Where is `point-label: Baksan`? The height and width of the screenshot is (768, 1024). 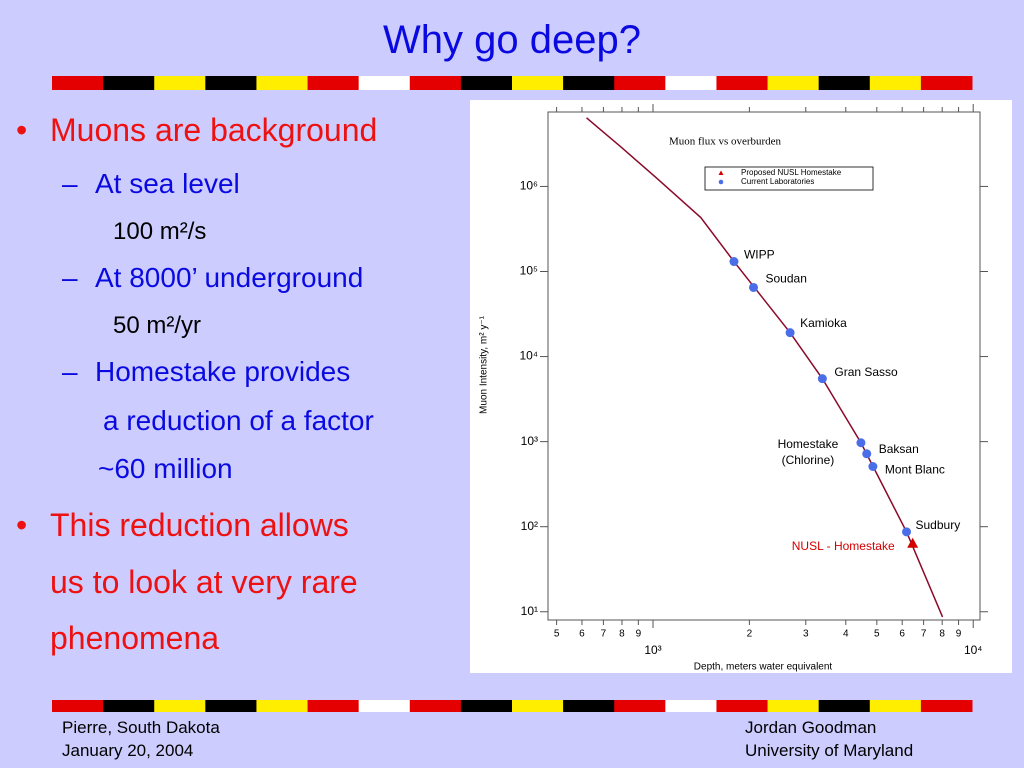 point-label: Baksan is located at coordinates (899, 449).